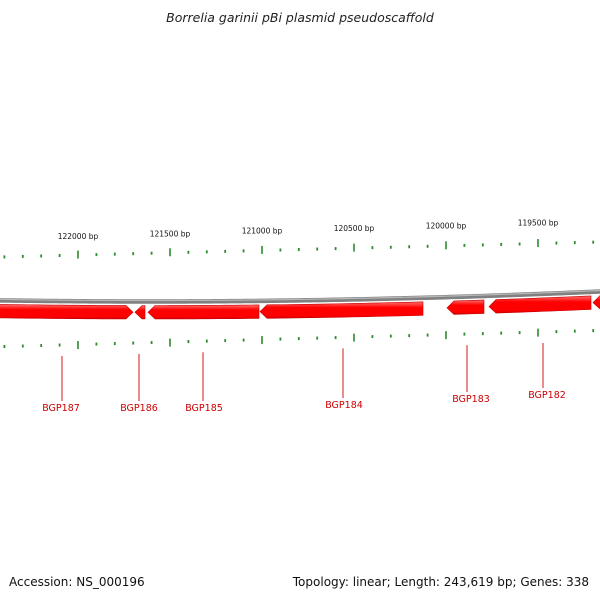 This screenshot has width=600, height=600. I want to click on tick-label: 121500 bp, so click(170, 233).